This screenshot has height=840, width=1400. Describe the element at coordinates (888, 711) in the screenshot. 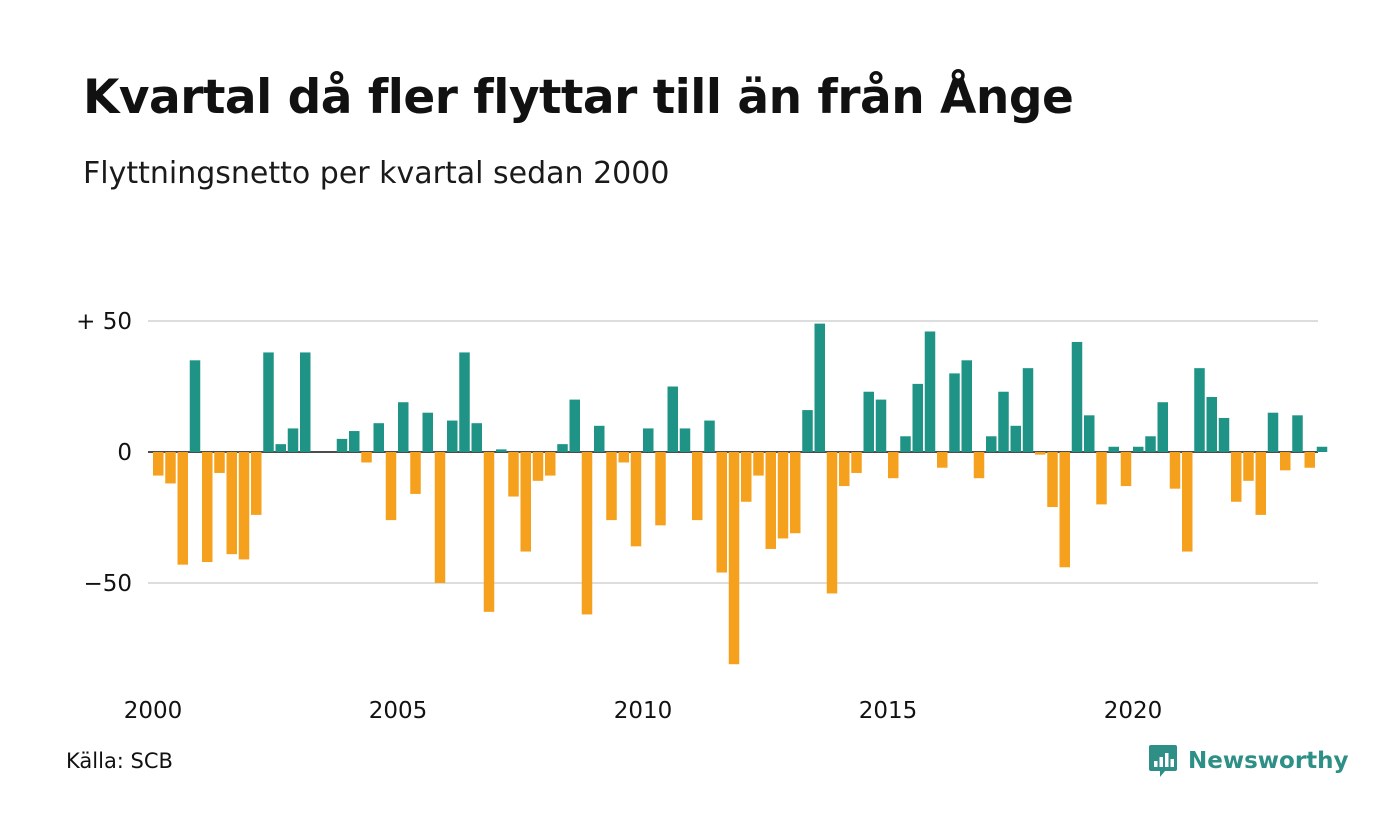

I see `x-tick-label: 2015` at that location.